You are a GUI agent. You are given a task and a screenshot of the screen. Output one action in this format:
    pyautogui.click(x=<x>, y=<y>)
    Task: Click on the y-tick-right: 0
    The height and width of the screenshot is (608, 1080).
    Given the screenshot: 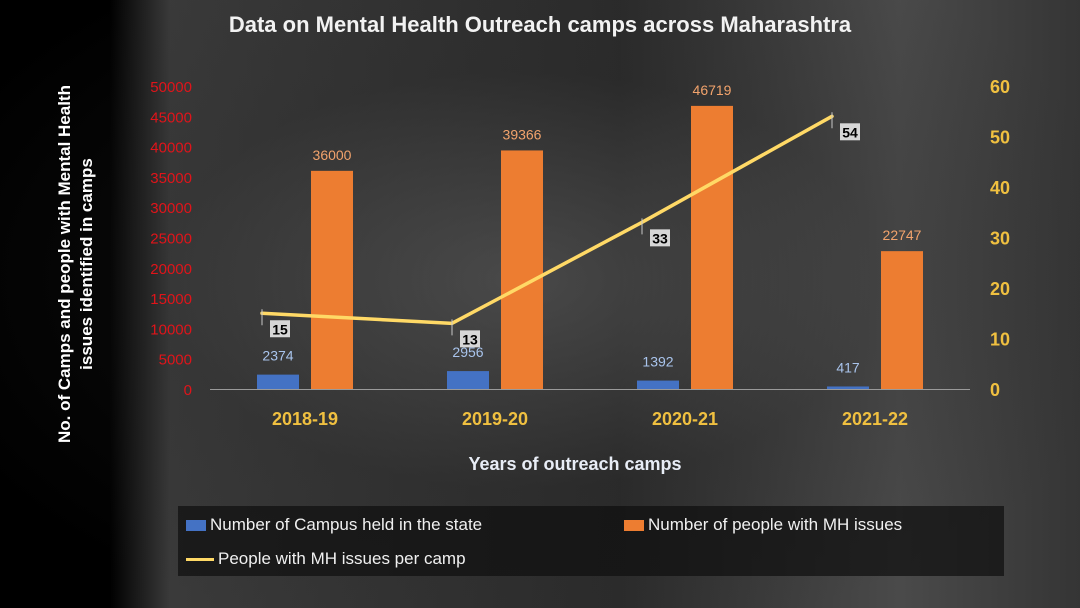 What is the action you would take?
    pyautogui.click(x=995, y=390)
    